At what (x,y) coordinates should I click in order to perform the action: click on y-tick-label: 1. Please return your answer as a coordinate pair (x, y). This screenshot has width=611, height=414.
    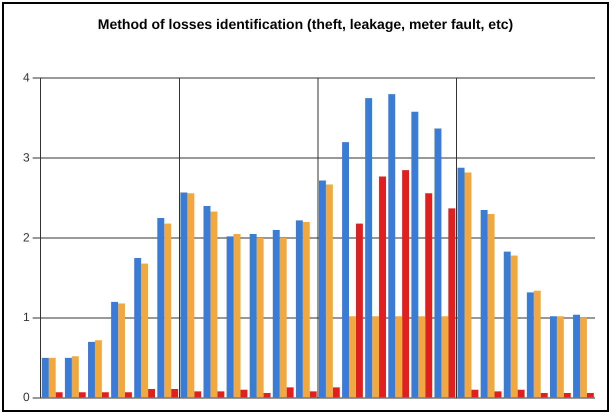
    Looking at the image, I should click on (26, 317).